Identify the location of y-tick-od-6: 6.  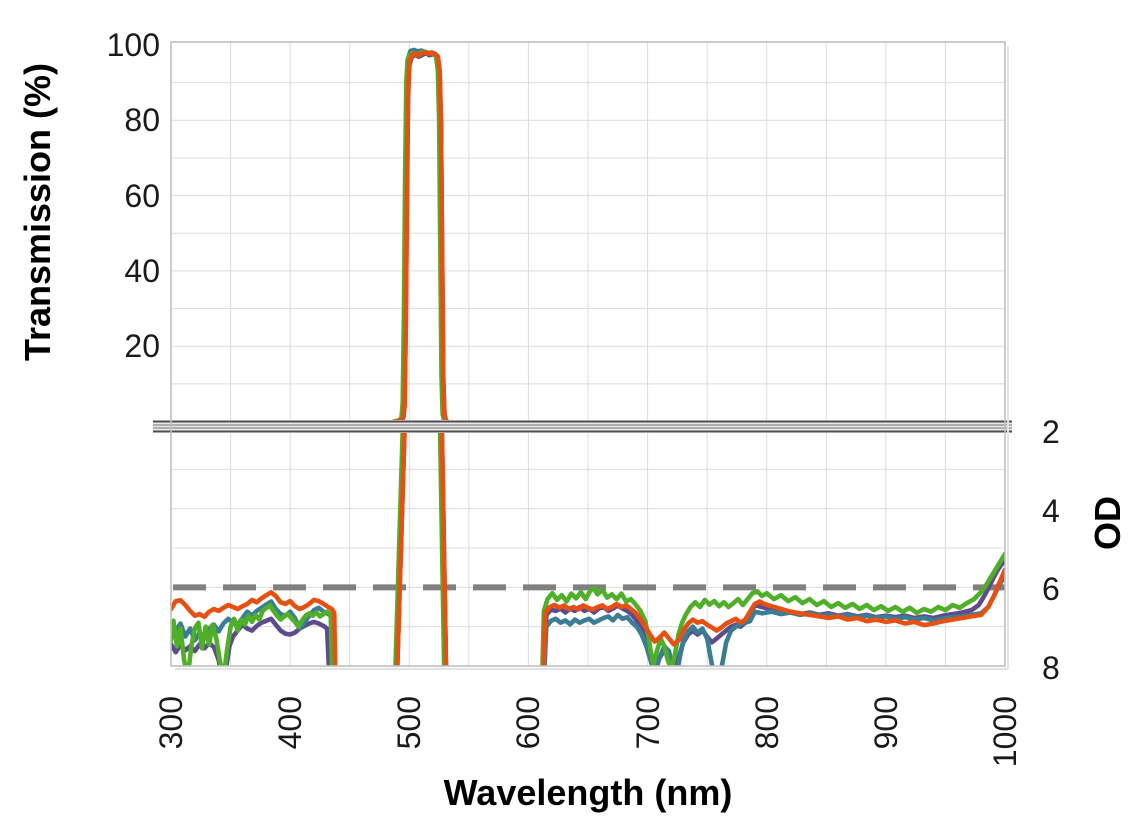
(1051, 589).